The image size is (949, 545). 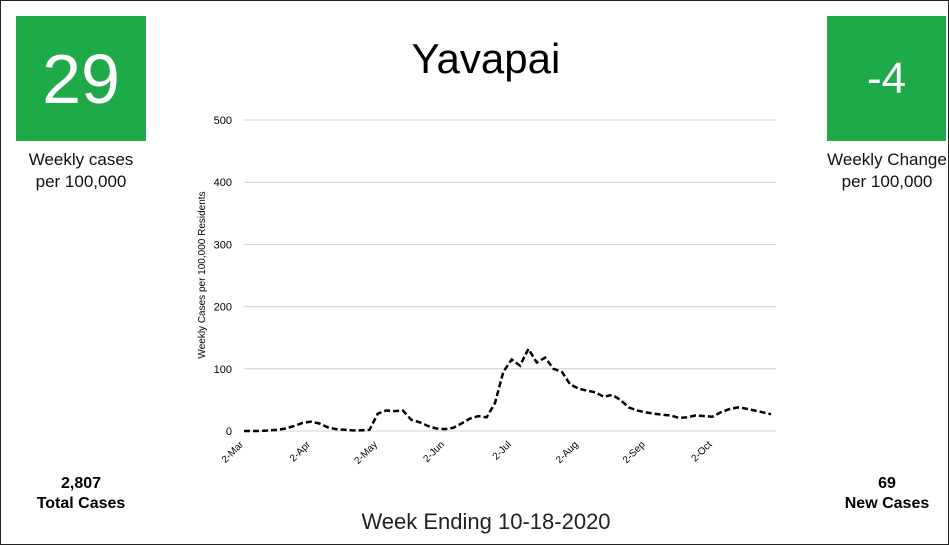 I want to click on x-tick-label: 2-Jun, so click(x=433, y=451).